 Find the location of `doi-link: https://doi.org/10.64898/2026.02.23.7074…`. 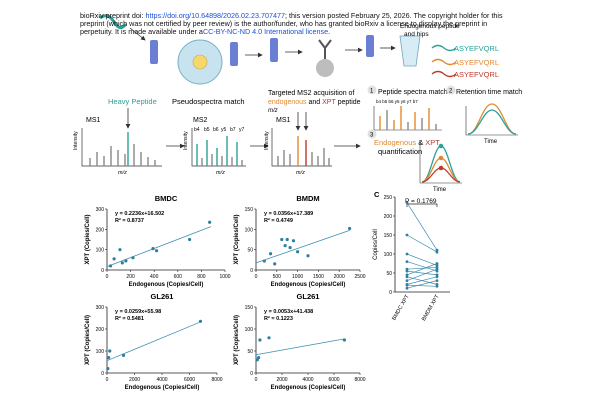

doi-link: https://doi.org/10.64898/2026.02.23.7074… is located at coordinates (215, 15).